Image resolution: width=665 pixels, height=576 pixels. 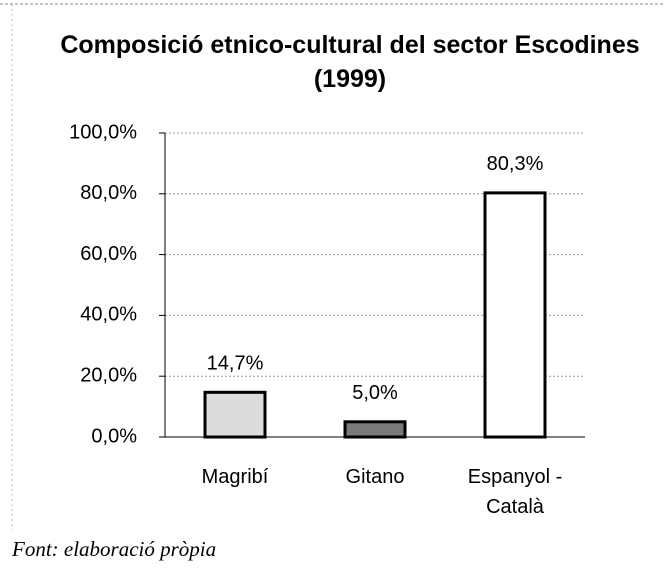 I want to click on x-tick-label: Espanyol - Català, so click(x=515, y=492).